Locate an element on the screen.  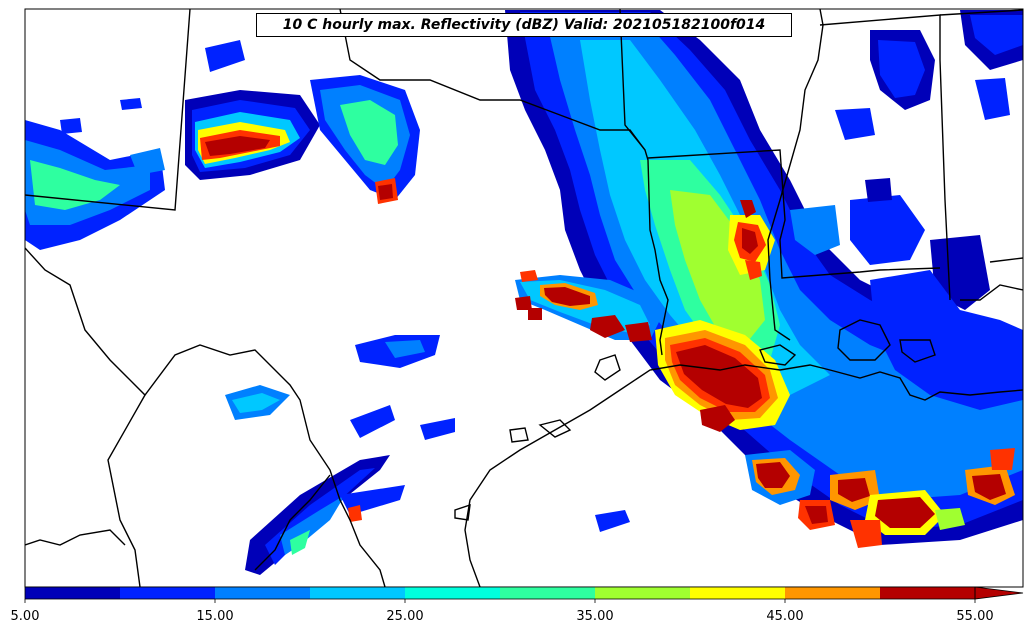
colorbar-tick-label: 25.00 is located at coordinates (405, 616).